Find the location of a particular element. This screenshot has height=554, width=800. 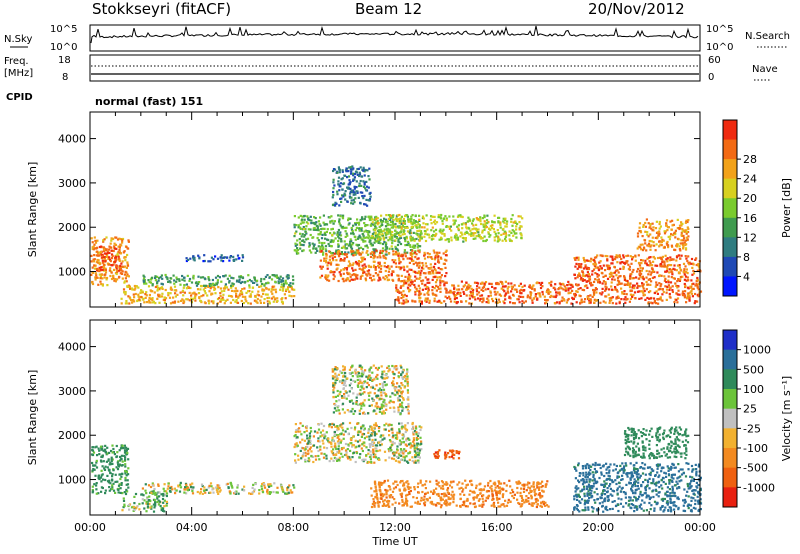

noise-tick-left-top: 10^5 is located at coordinates (63, 29).